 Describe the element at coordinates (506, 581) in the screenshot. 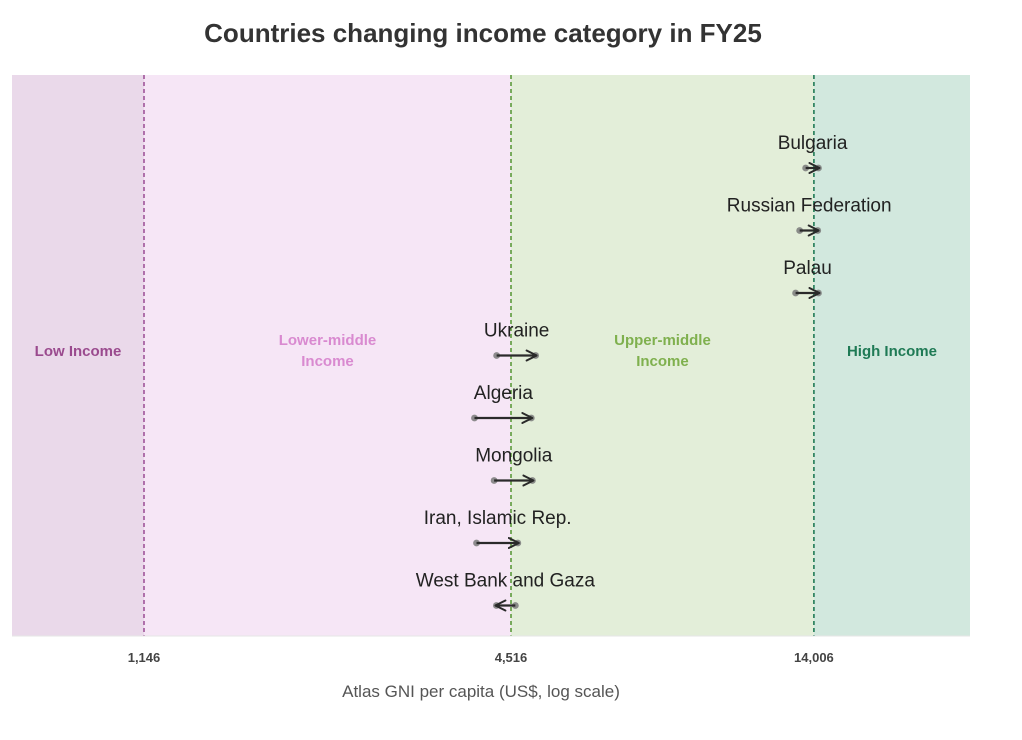

I see `country-label: West Bank and Gaza` at that location.